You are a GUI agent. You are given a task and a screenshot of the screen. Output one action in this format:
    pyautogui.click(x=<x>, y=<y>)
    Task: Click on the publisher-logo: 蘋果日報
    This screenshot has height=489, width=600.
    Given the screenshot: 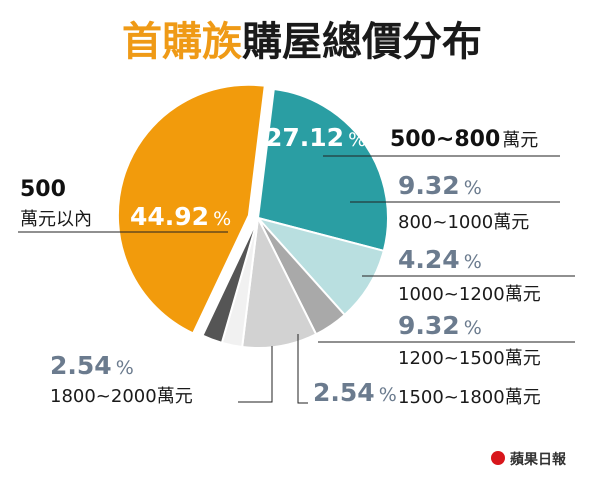 What is the action you would take?
    pyautogui.click(x=529, y=459)
    